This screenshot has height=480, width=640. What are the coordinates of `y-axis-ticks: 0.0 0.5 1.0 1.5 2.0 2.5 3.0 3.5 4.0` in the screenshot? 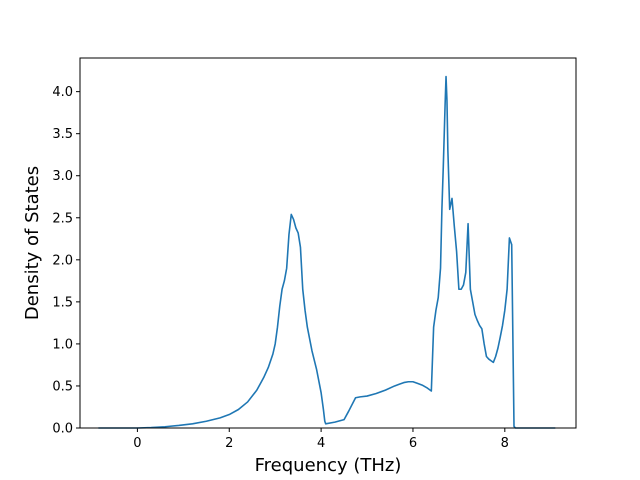 It's located at (66, 261).